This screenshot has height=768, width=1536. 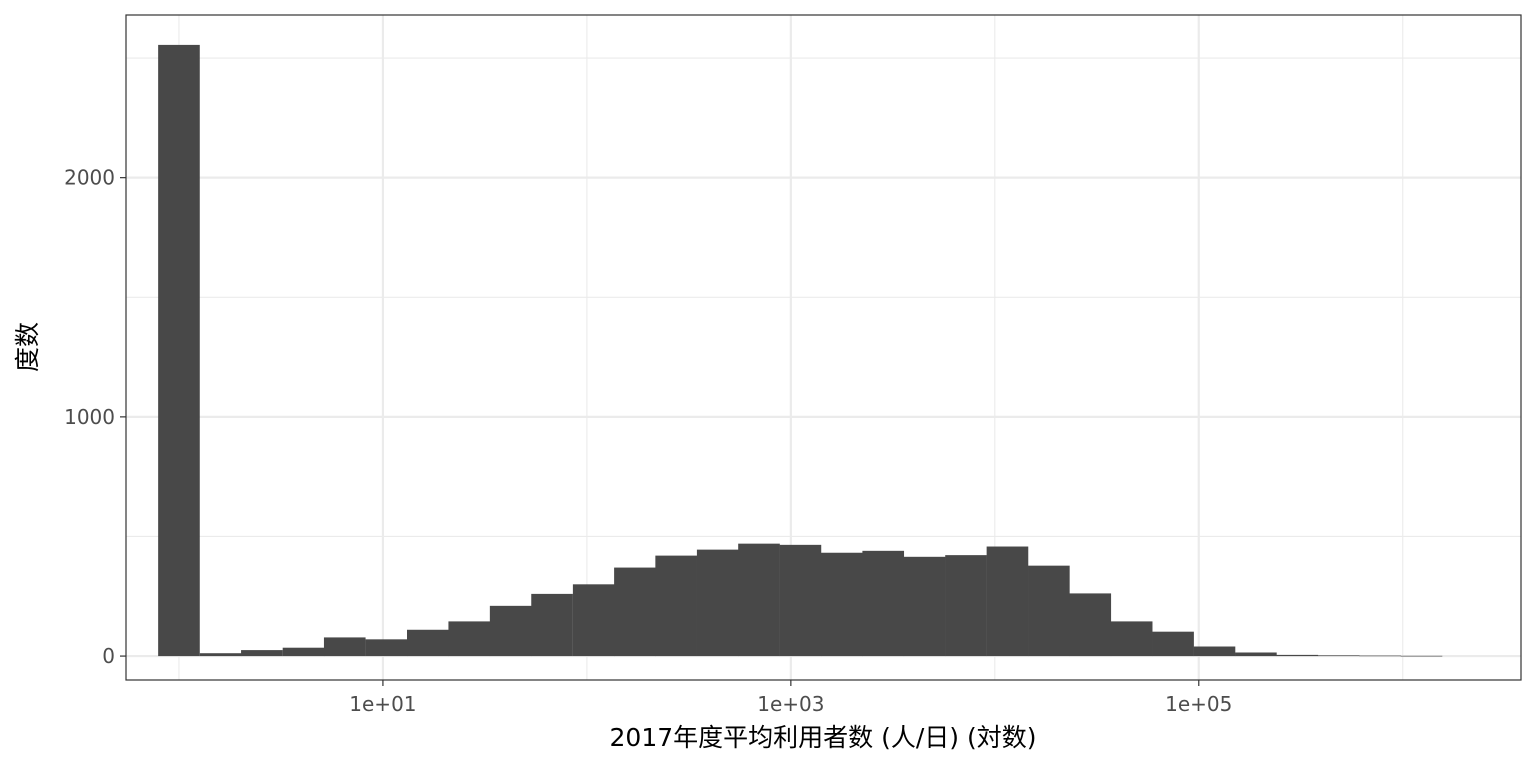 I want to click on x-tick-label: 1e+05, so click(x=1198, y=704).